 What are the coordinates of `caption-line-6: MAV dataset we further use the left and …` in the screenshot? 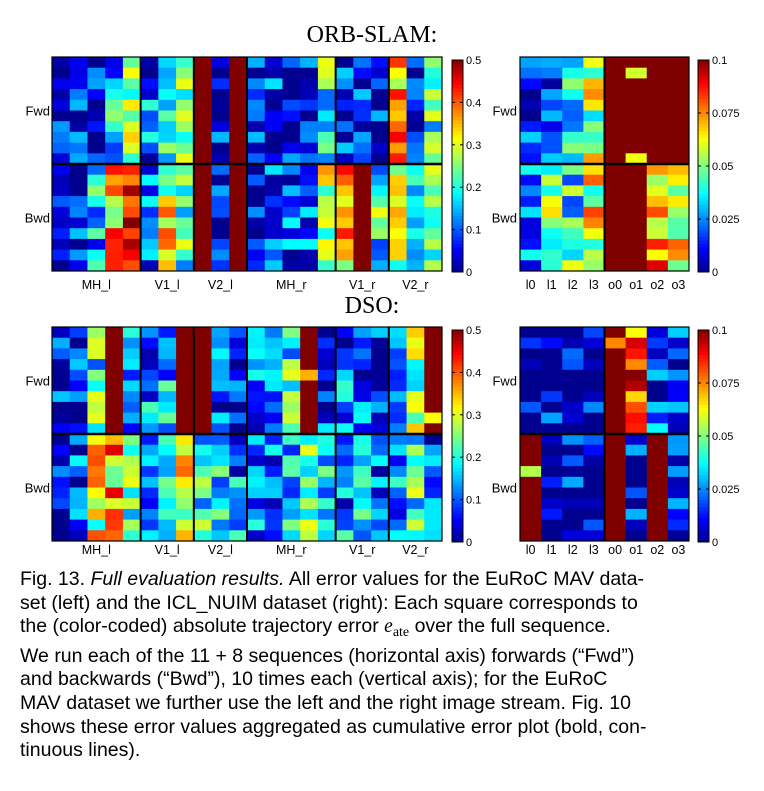 It's located at (325, 702).